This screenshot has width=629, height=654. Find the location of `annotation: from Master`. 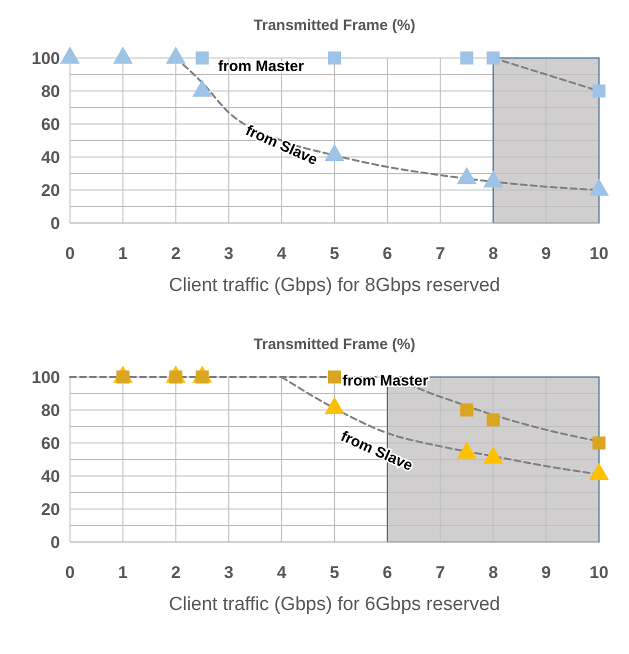

annotation: from Master is located at coordinates (261, 67).